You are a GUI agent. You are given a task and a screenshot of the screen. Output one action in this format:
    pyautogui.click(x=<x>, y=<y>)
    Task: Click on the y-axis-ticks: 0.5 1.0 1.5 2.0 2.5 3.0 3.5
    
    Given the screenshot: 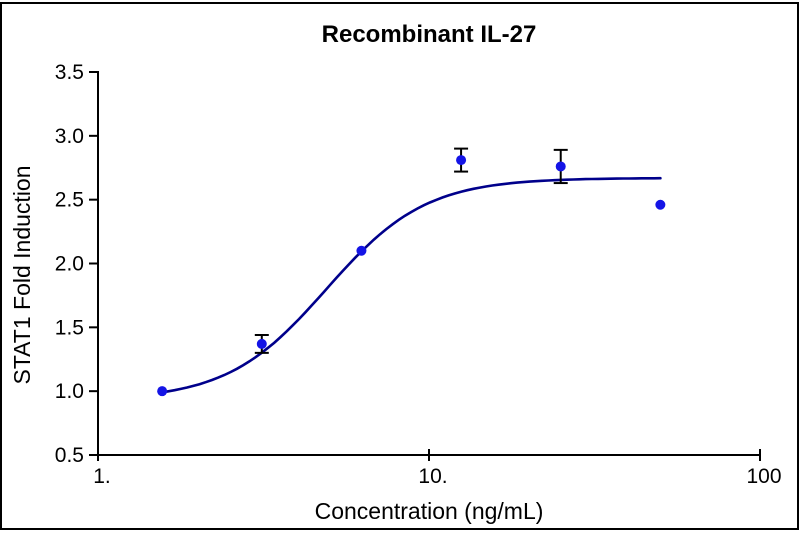 What is the action you would take?
    pyautogui.click(x=76, y=264)
    